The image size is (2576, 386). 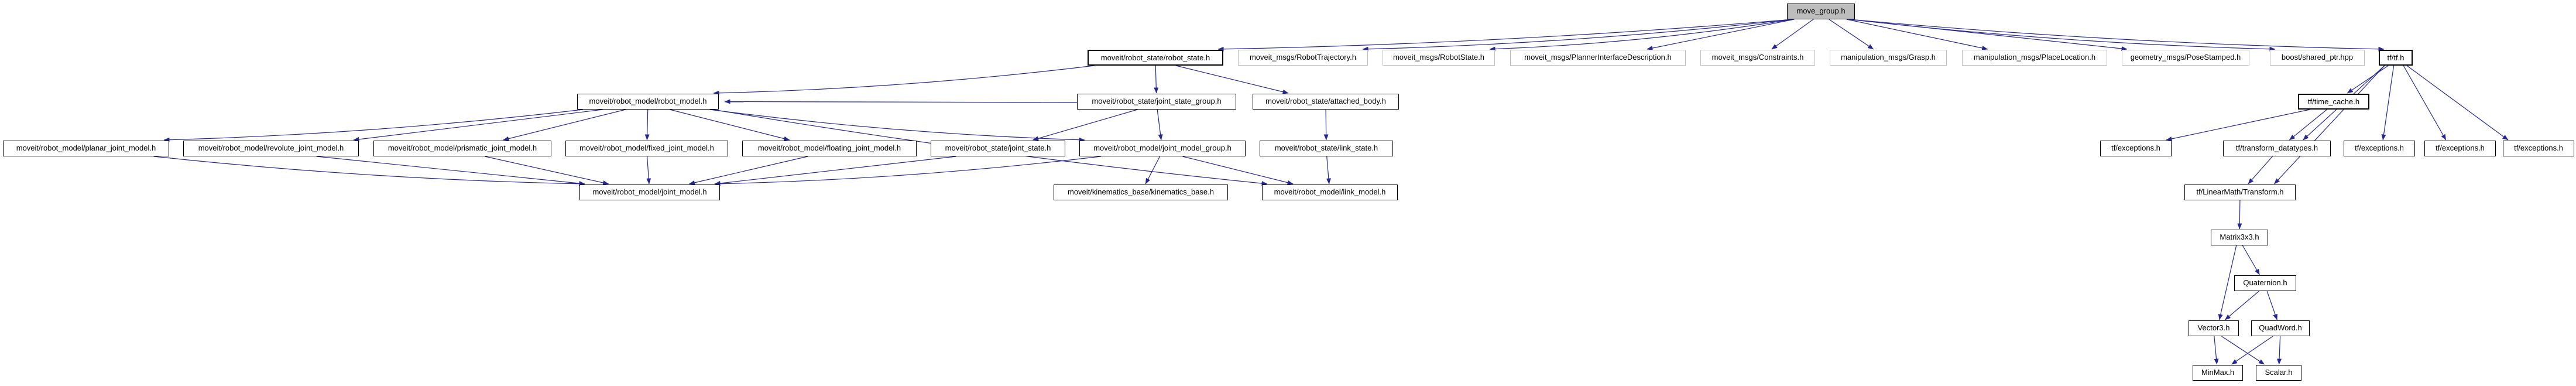 I want to click on include-edge-move_group-to-shared_ptr, so click(x=2062, y=36).